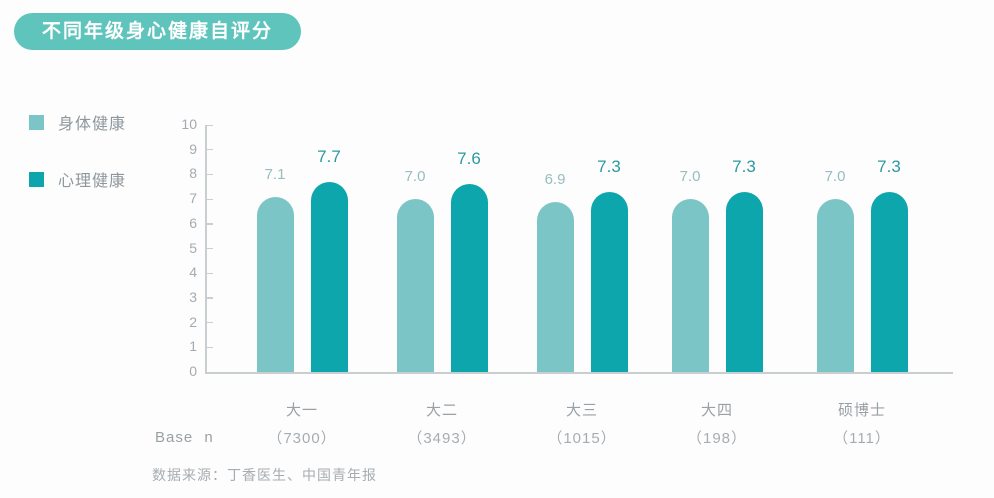  I want to click on y-axis-tick-label: 8, so click(193, 173).